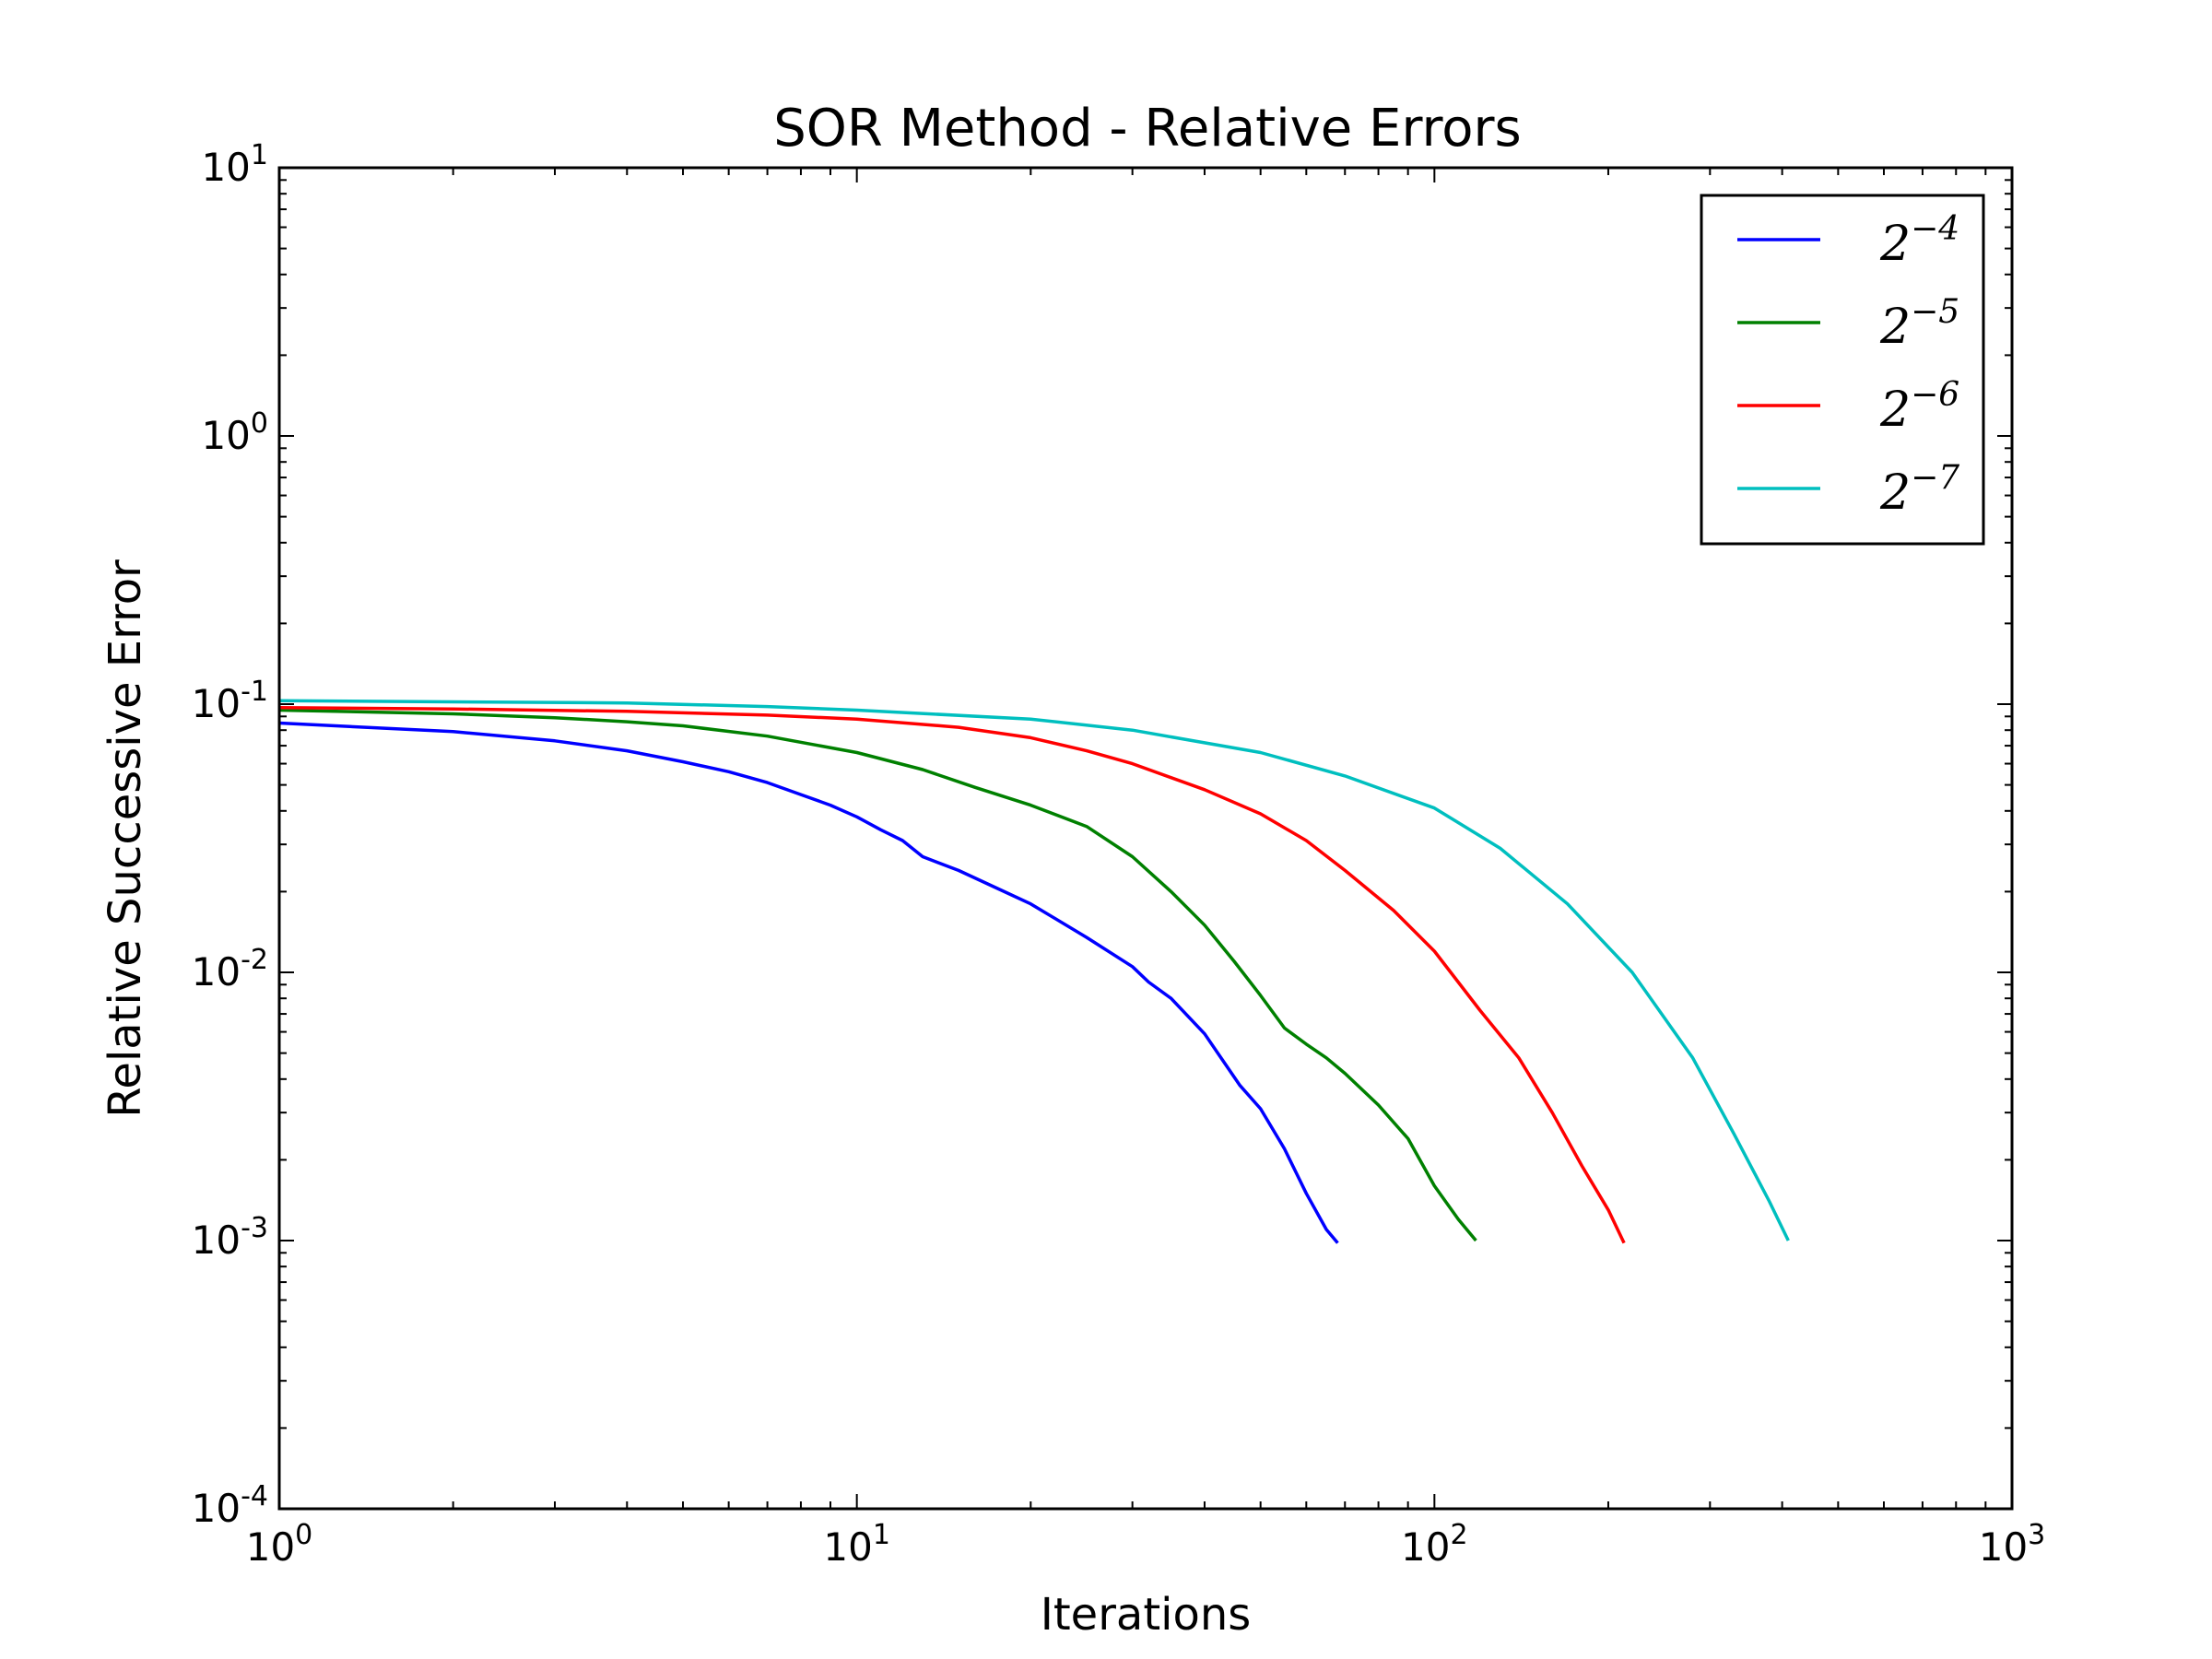 The image size is (2212, 1659). What do you see at coordinates (230, 701) in the screenshot?
I see `y-tick-label-2: 10⁻¹` at bounding box center [230, 701].